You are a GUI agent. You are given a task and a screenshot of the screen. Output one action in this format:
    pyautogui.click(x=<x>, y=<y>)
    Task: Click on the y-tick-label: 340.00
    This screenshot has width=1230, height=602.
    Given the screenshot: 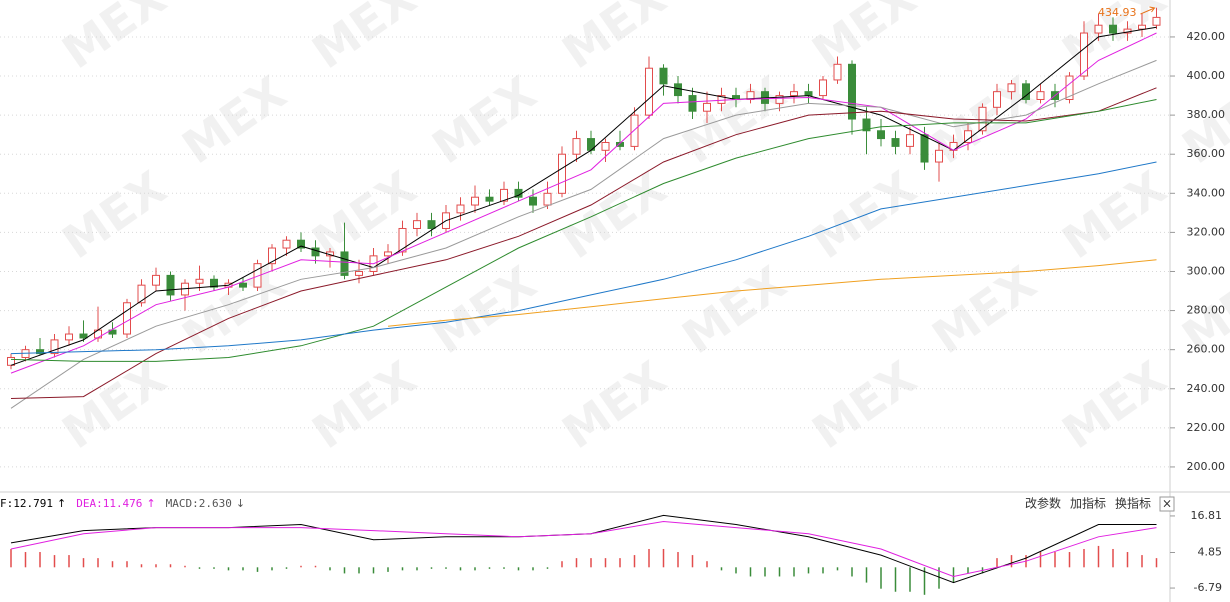 What is the action you would take?
    pyautogui.click(x=1206, y=192)
    